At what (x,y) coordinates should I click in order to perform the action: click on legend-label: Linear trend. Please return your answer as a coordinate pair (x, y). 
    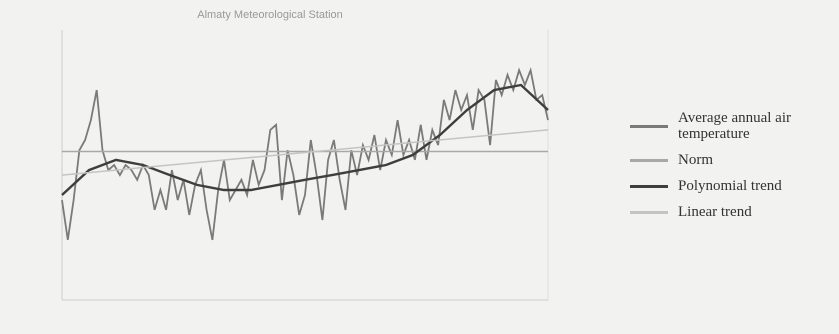
    Looking at the image, I should click on (715, 212).